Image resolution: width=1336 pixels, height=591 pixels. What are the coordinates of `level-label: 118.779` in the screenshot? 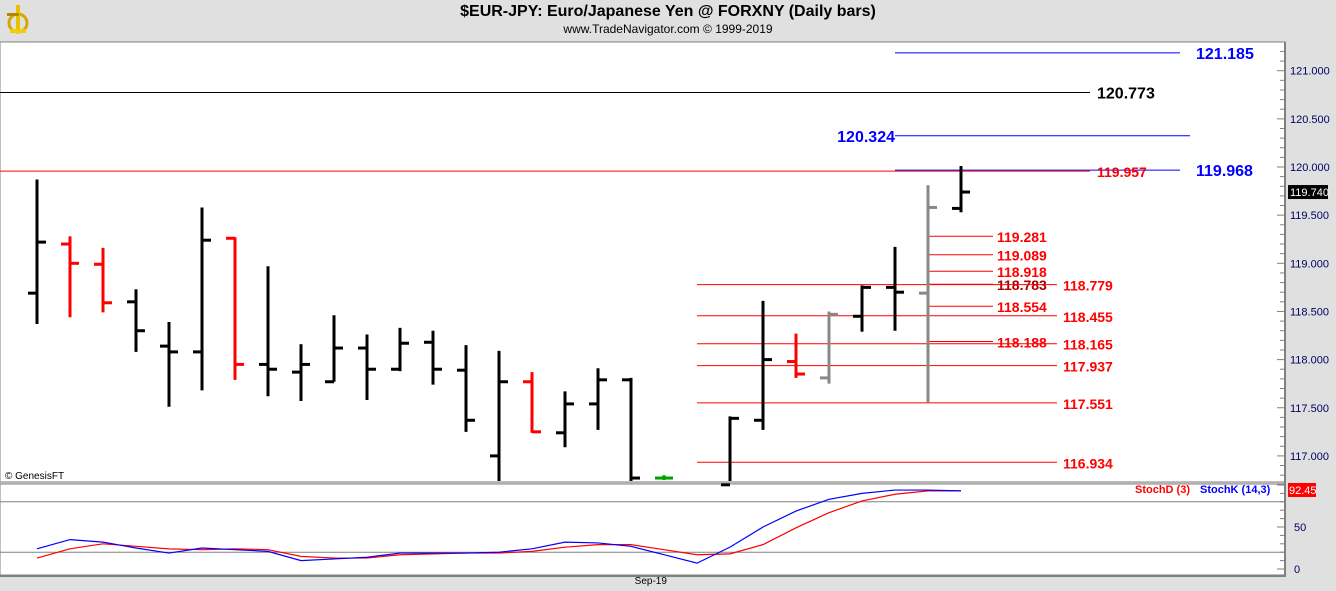 It's located at (1088, 286).